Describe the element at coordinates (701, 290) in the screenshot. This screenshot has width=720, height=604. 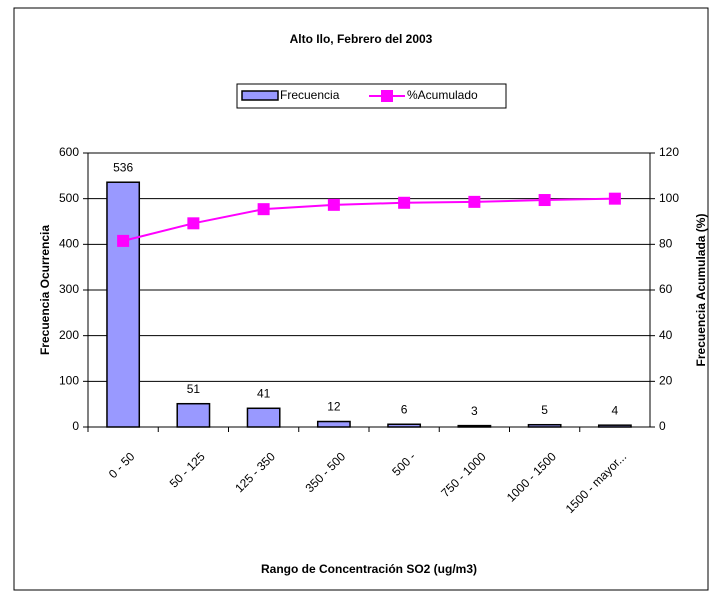
I see `y2-axis-title: Frecuencia Acumulada (%)` at that location.